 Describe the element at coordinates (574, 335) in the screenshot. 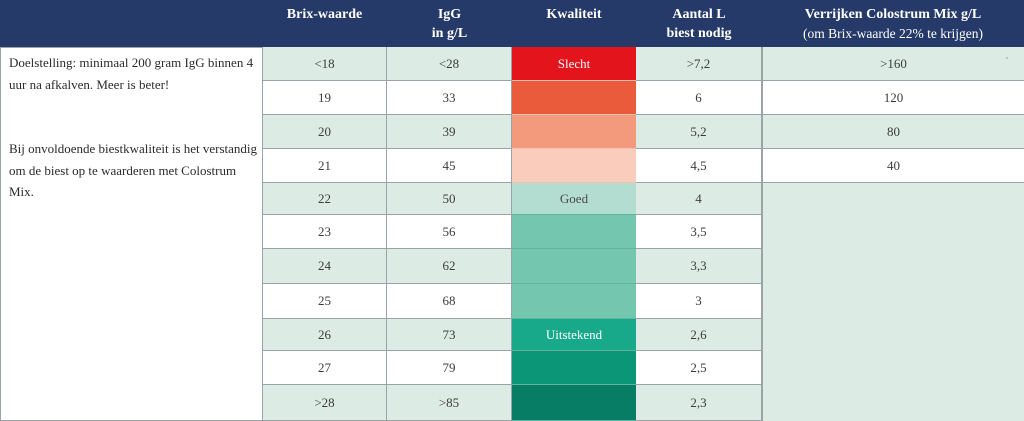

I see `quality-swatch: Uitstekend` at that location.